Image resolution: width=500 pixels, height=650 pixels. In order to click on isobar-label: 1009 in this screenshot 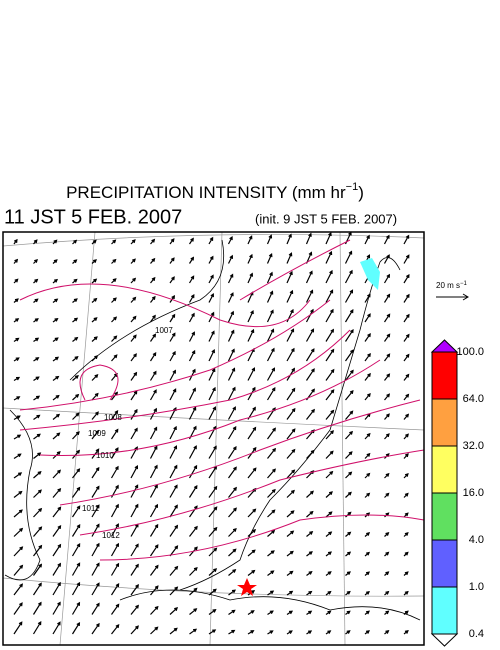, I will do `click(97, 433)`.